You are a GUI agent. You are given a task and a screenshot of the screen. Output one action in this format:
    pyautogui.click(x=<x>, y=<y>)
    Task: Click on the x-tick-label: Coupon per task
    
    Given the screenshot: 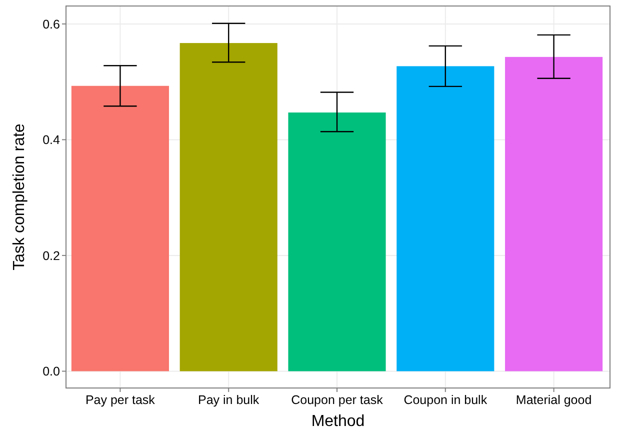 What is the action you would take?
    pyautogui.click(x=337, y=400)
    